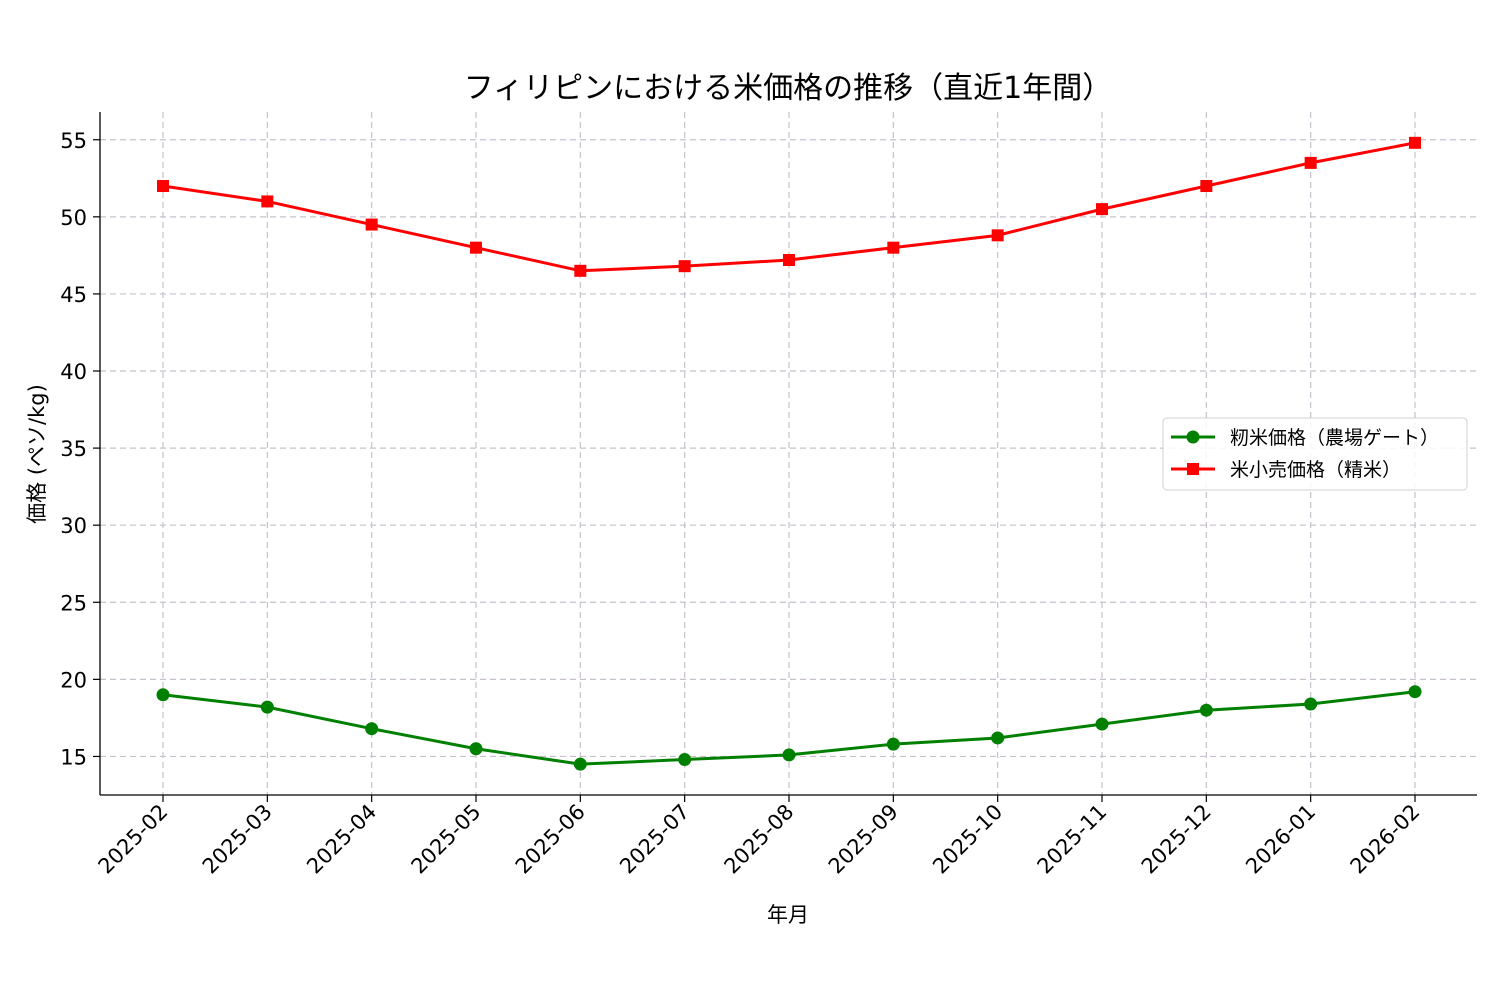  Describe the element at coordinates (237, 839) in the screenshot. I see `x-tick-label: 2025-03` at that location.